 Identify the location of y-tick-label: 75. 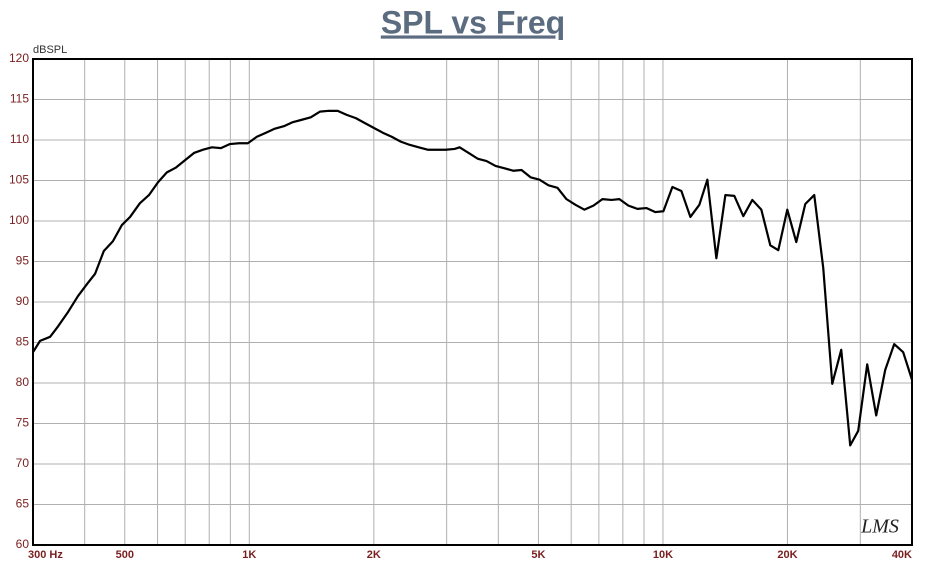
(23, 423).